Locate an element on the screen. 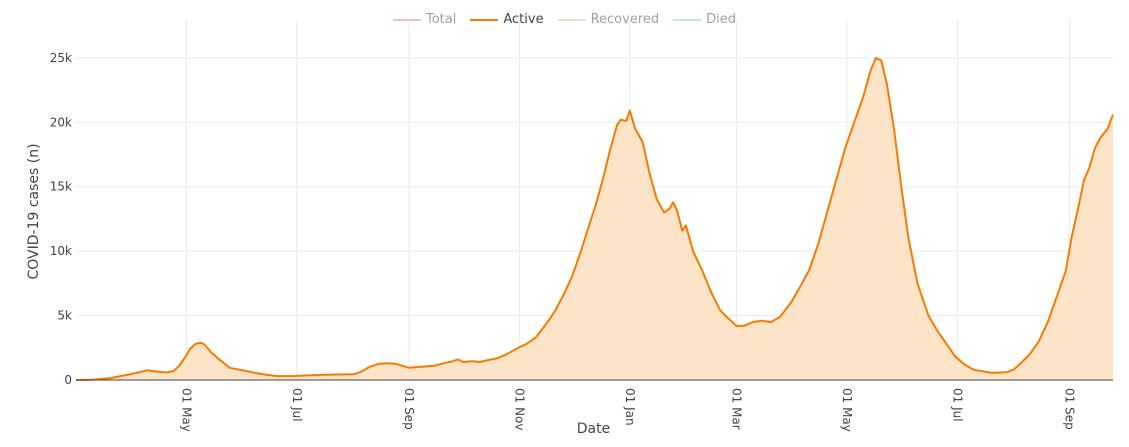 Image resolution: width=1129 pixels, height=447 pixels. legend-item-active: Active is located at coordinates (507, 19).